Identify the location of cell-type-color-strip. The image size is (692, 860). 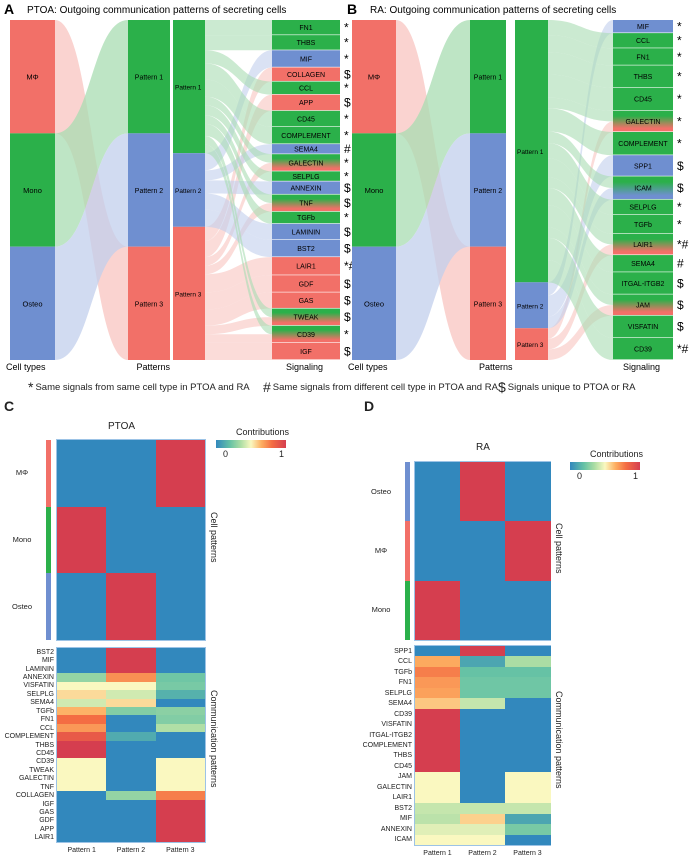
(48, 606).